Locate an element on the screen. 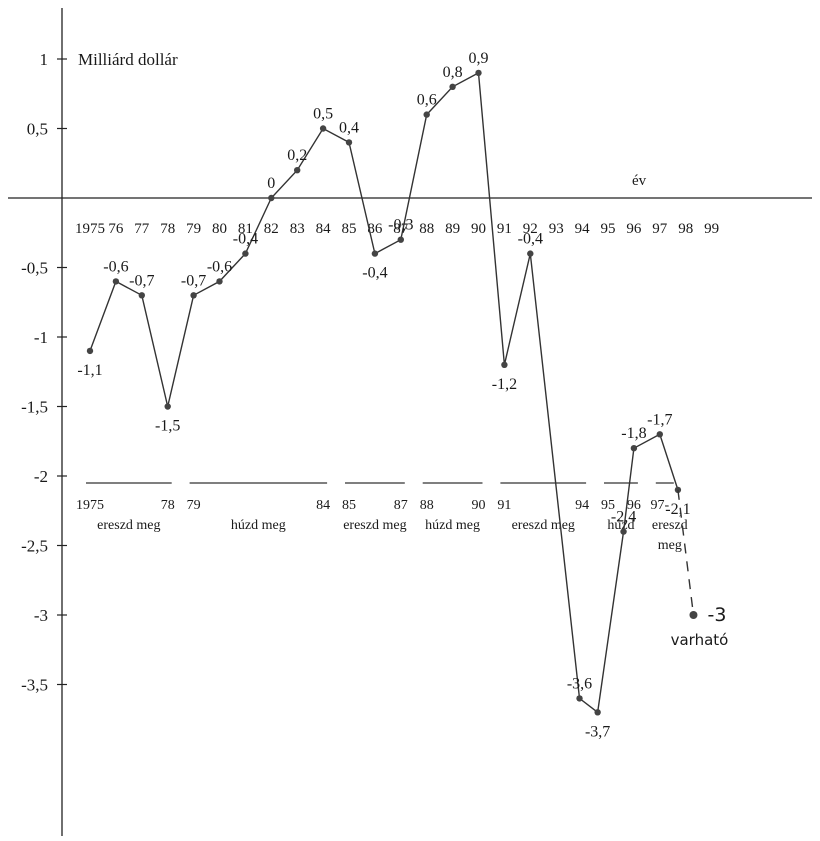 The image size is (820, 841). forecast-note: varható is located at coordinates (700, 640).